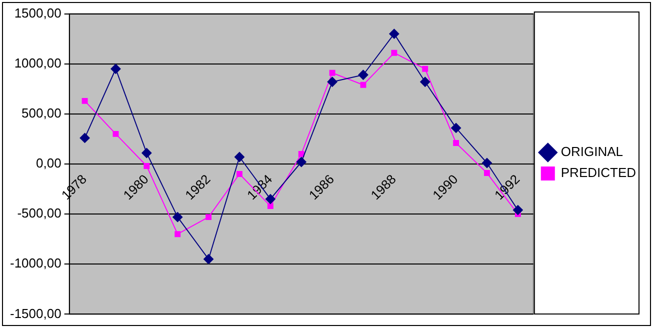 The width and height of the screenshot is (653, 328). I want to click on legend-label: ORIGINAL, so click(592, 152).